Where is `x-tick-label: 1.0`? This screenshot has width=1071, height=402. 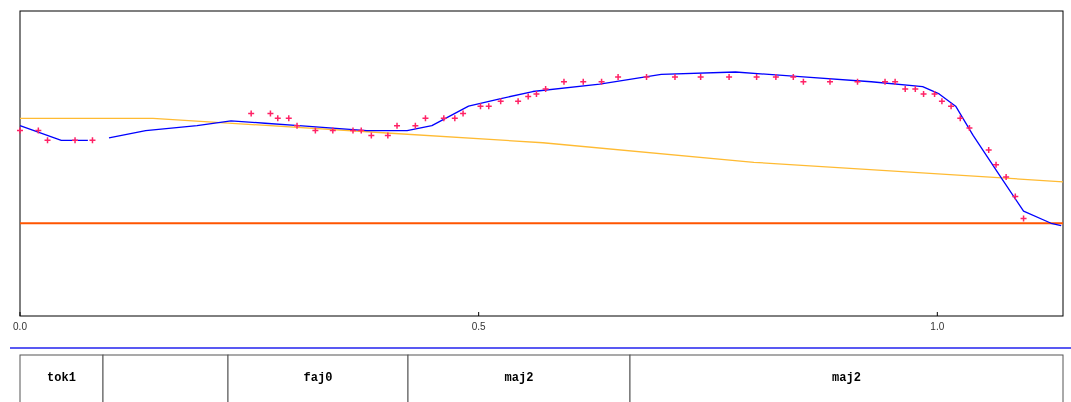 x-tick-label: 1.0 is located at coordinates (937, 326).